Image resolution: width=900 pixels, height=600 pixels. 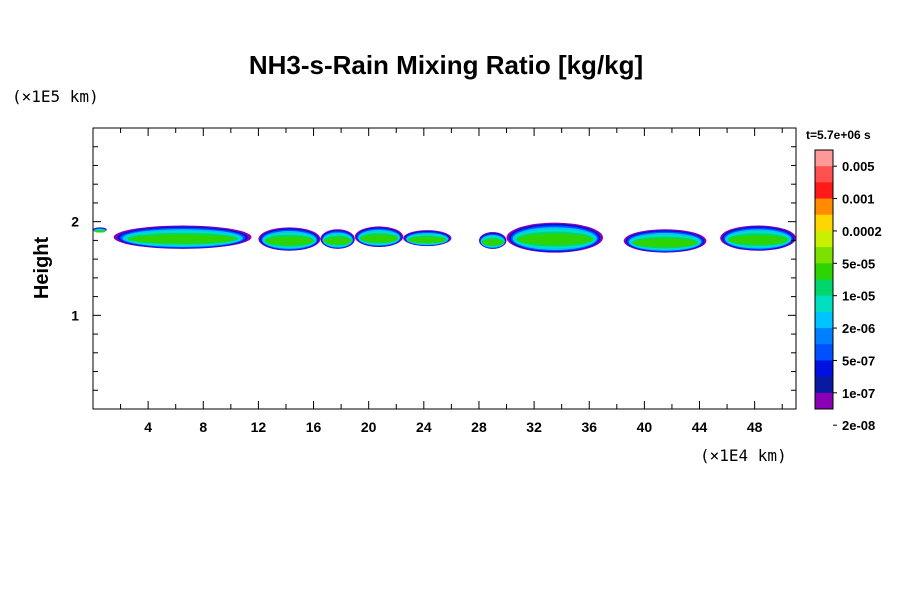 What do you see at coordinates (75, 315) in the screenshot?
I see `y-tick-label: 1` at bounding box center [75, 315].